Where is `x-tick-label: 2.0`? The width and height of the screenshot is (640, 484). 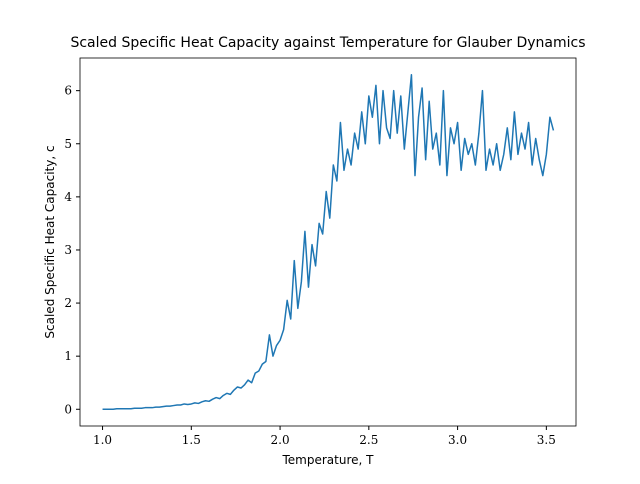
x-tick-label: 2.0 is located at coordinates (280, 440).